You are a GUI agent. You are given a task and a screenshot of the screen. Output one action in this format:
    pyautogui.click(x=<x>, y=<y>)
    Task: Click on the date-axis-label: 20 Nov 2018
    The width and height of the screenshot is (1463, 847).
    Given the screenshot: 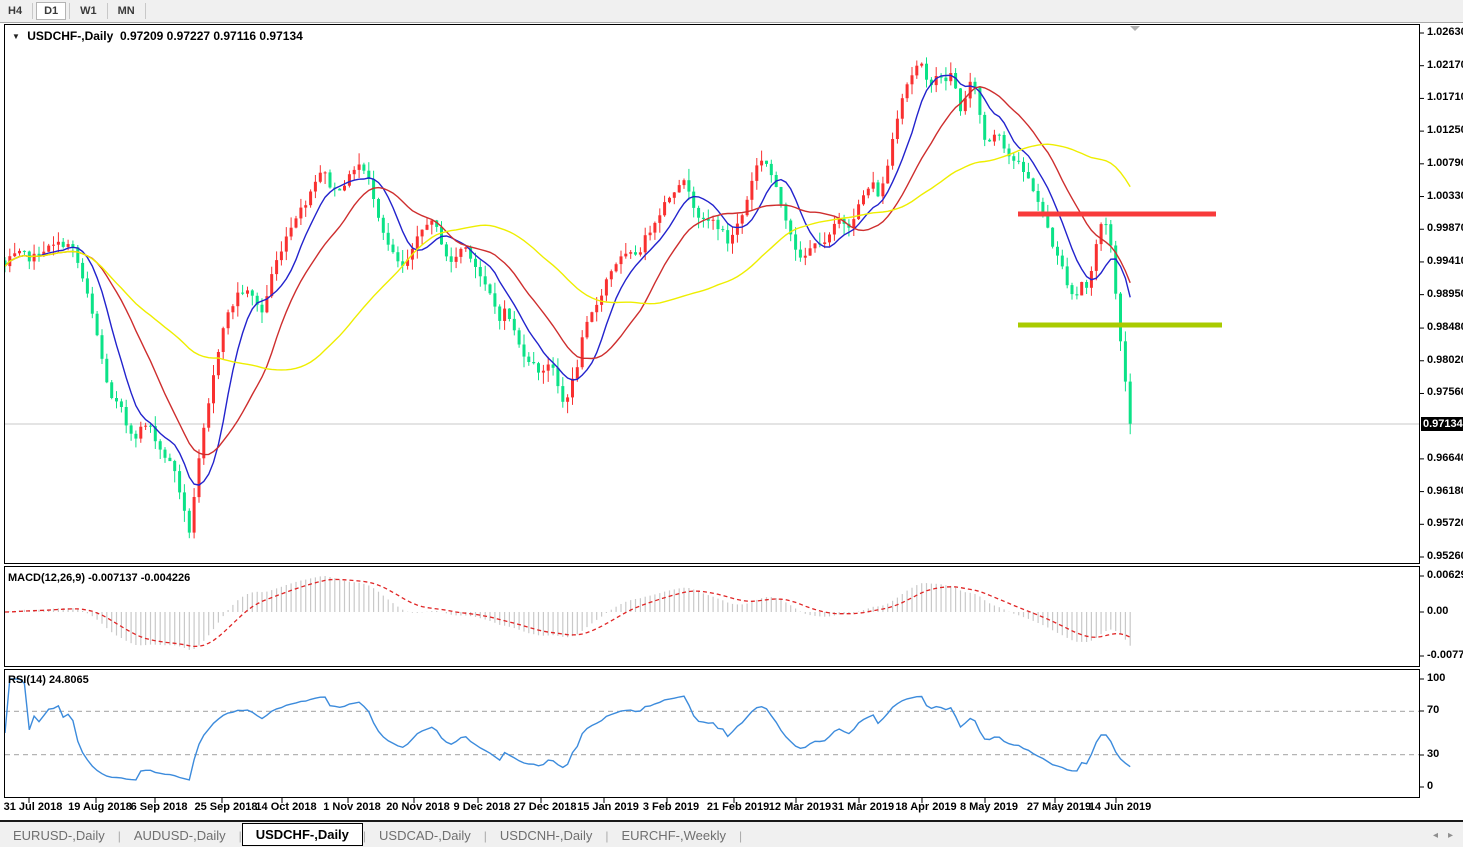 What is the action you would take?
    pyautogui.click(x=418, y=807)
    